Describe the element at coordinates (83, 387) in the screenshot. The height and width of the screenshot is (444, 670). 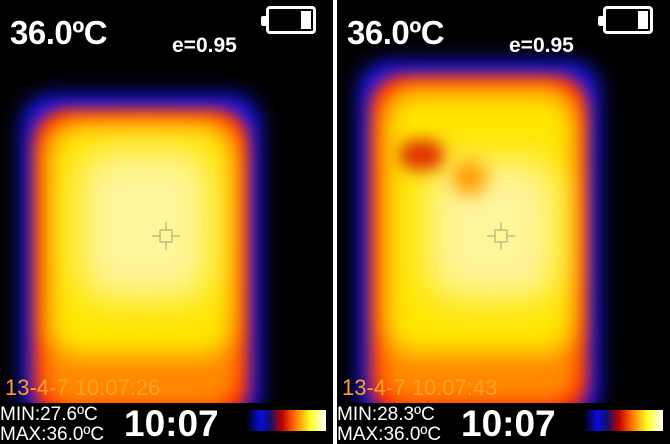
I see `capture-timestamp: 13-4-7 10:07:26` at that location.